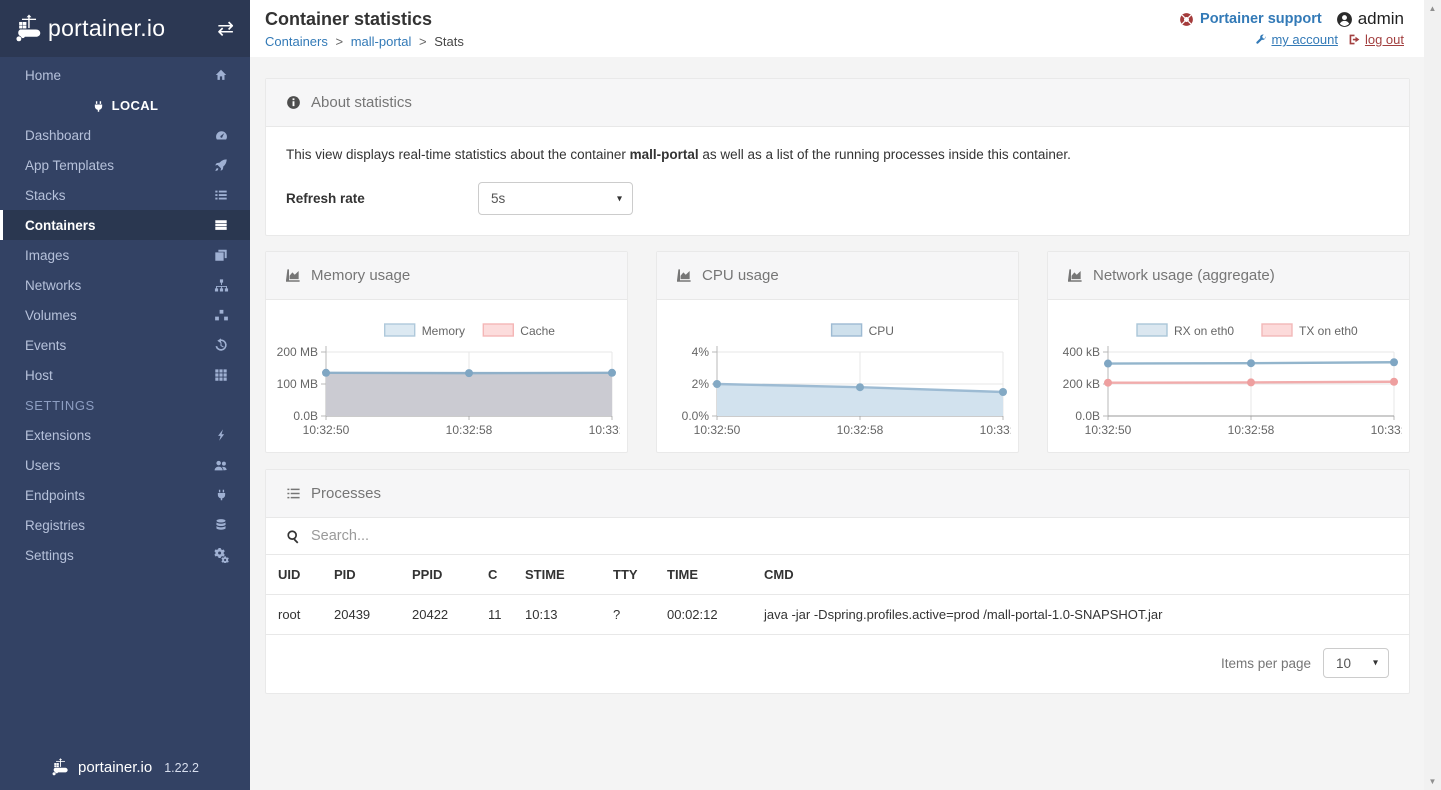  What do you see at coordinates (837, 494) in the screenshot?
I see `processes-header: Processes` at bounding box center [837, 494].